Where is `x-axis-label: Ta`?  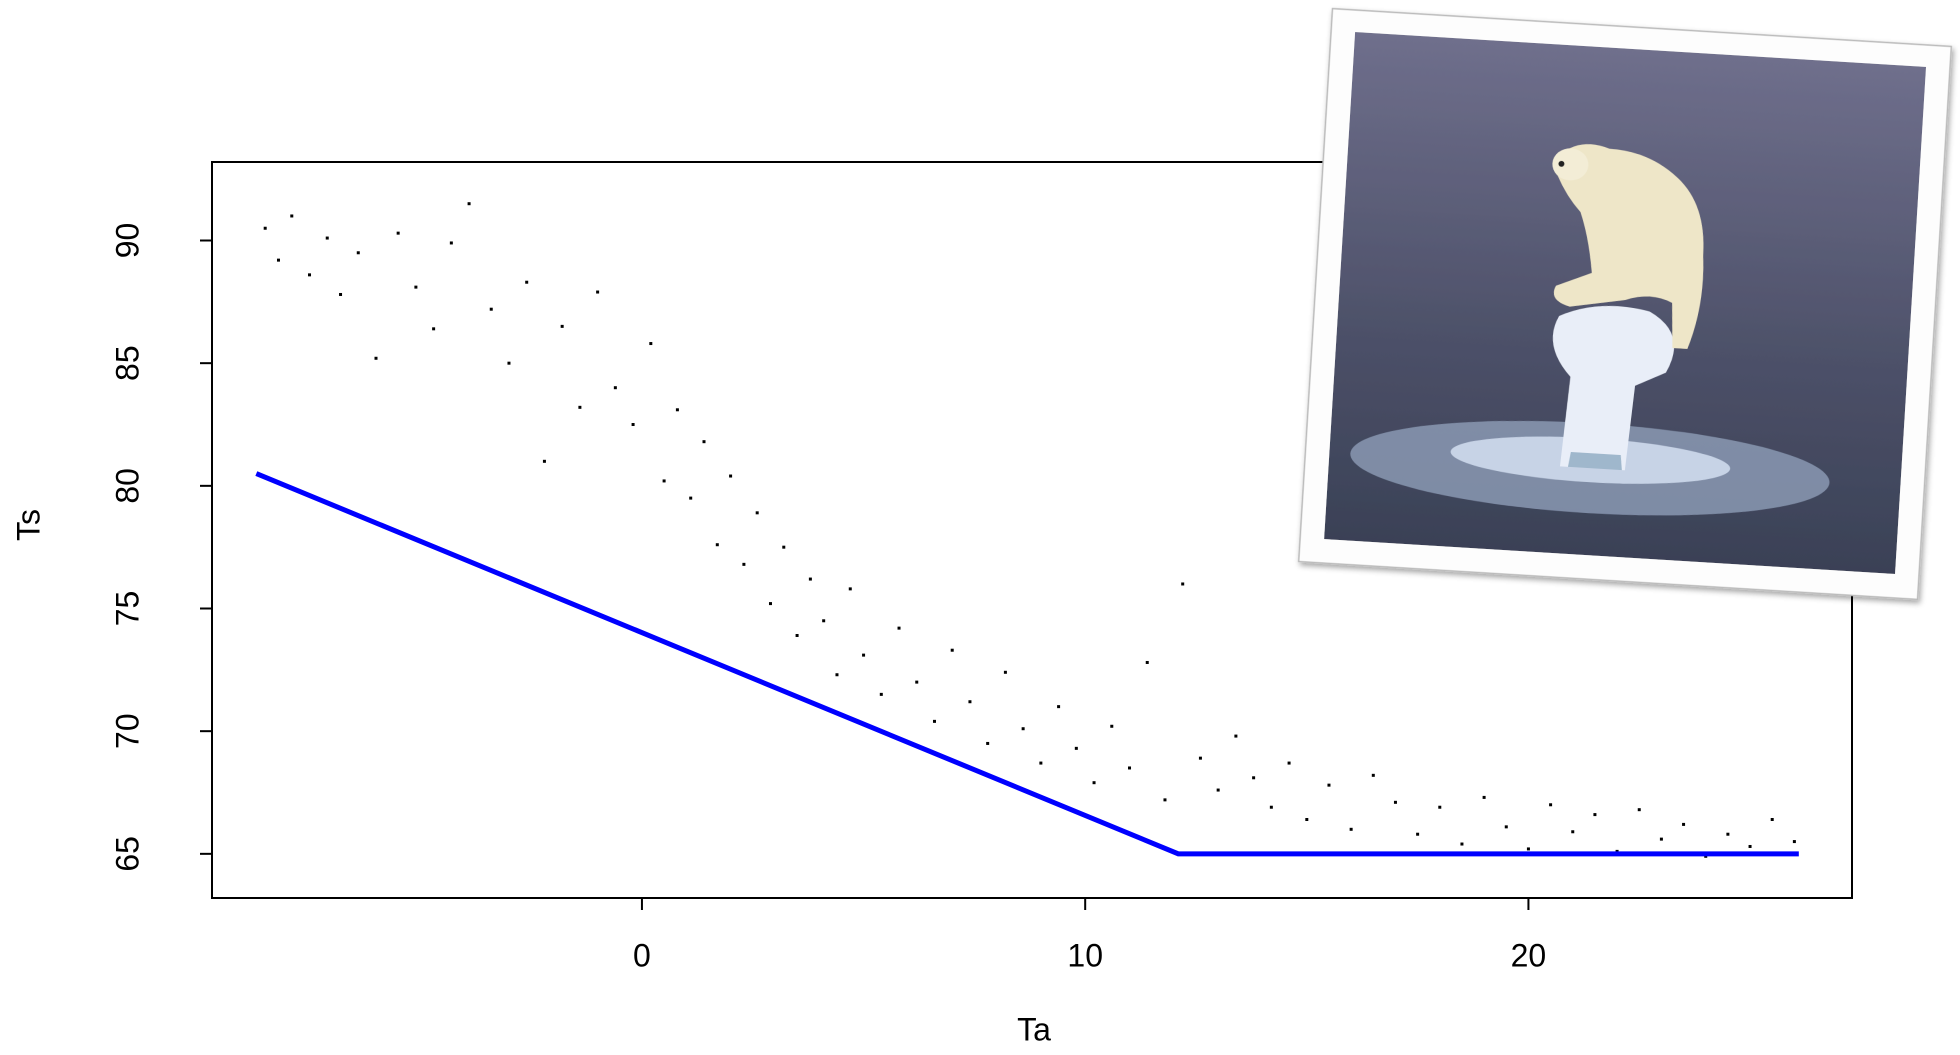
x-axis-label: Ta is located at coordinates (1034, 1029).